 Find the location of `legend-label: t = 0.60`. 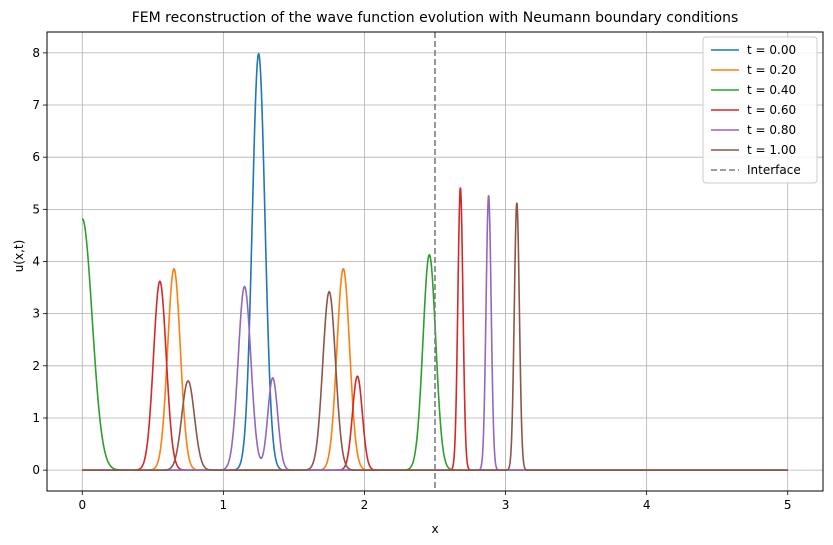

legend-label: t = 0.60 is located at coordinates (771, 110).